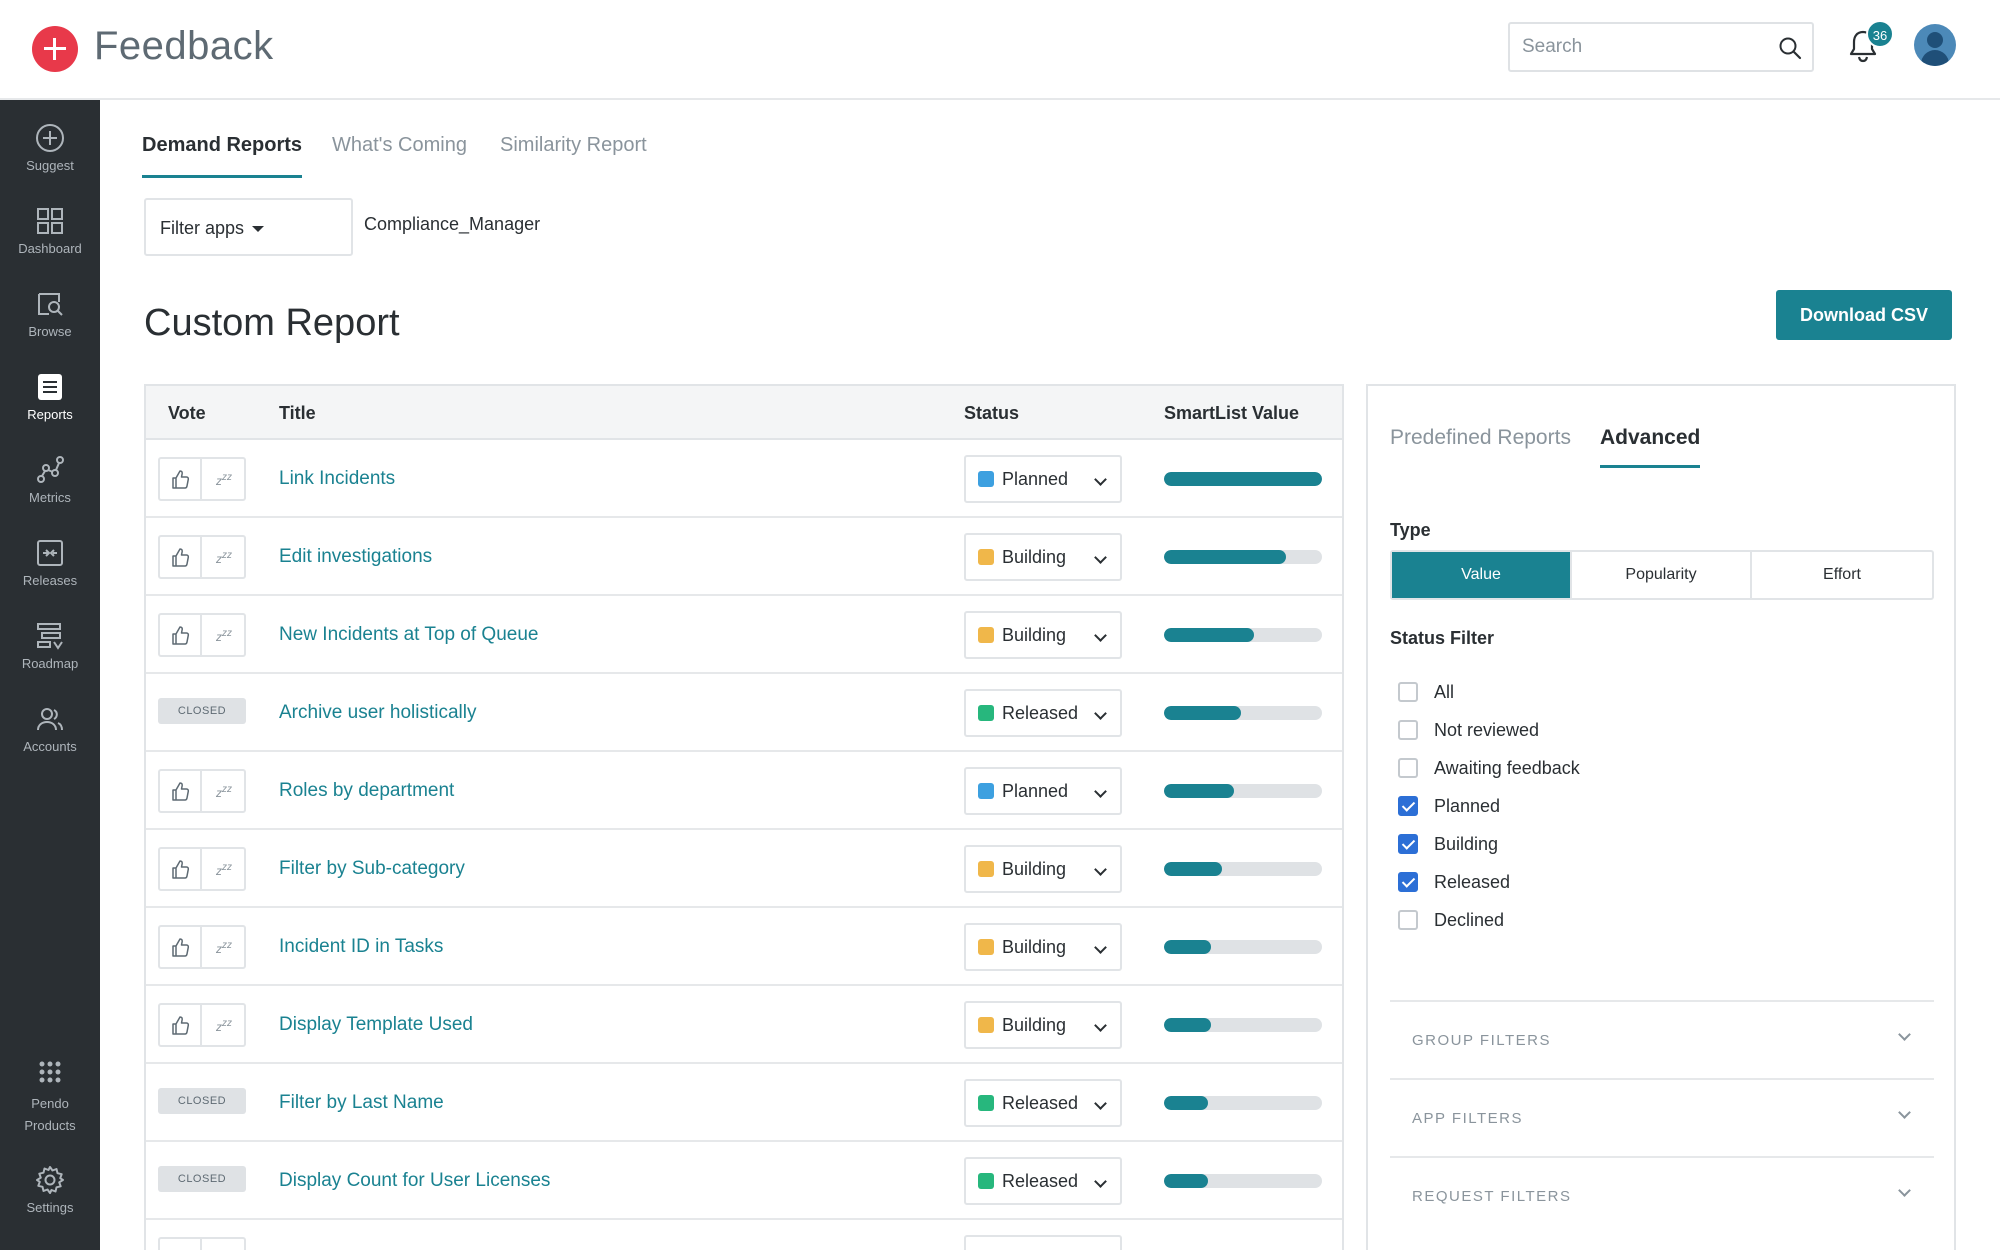 This screenshot has width=2000, height=1250. What do you see at coordinates (248, 227) in the screenshot?
I see `filter-apps-dropdown: Filter apps` at bounding box center [248, 227].